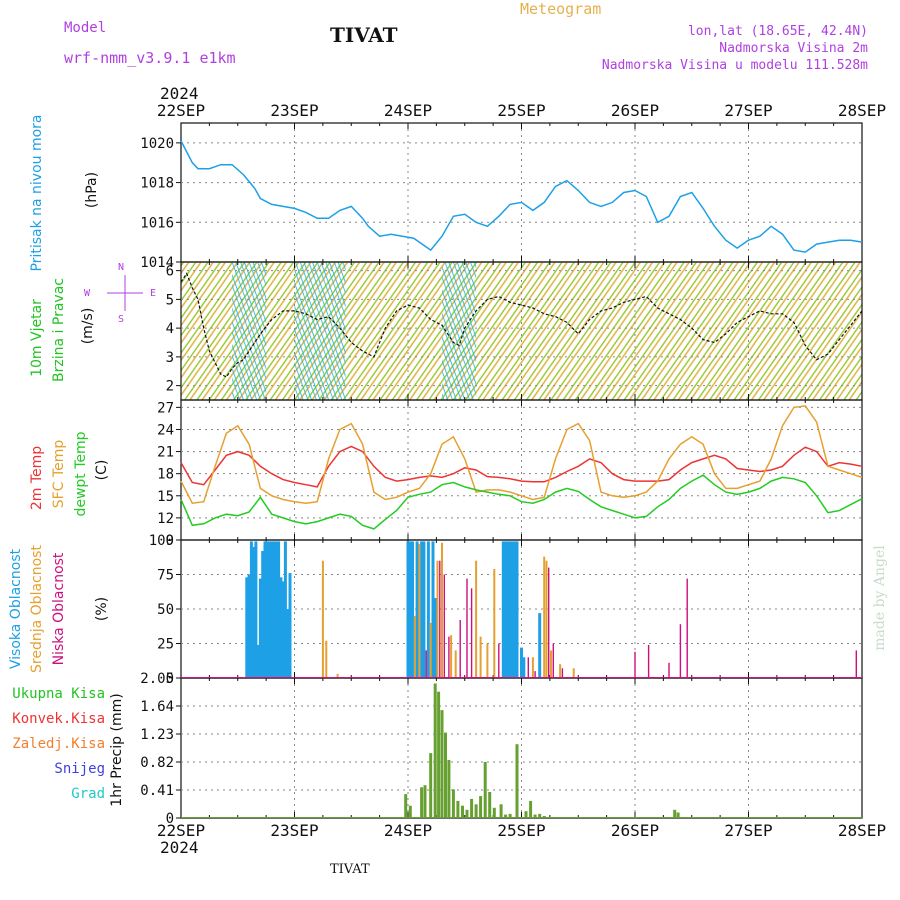 The height and width of the screenshot is (900, 900). What do you see at coordinates (157, 144) in the screenshot?
I see `y-tick-label: 1020` at bounding box center [157, 144].